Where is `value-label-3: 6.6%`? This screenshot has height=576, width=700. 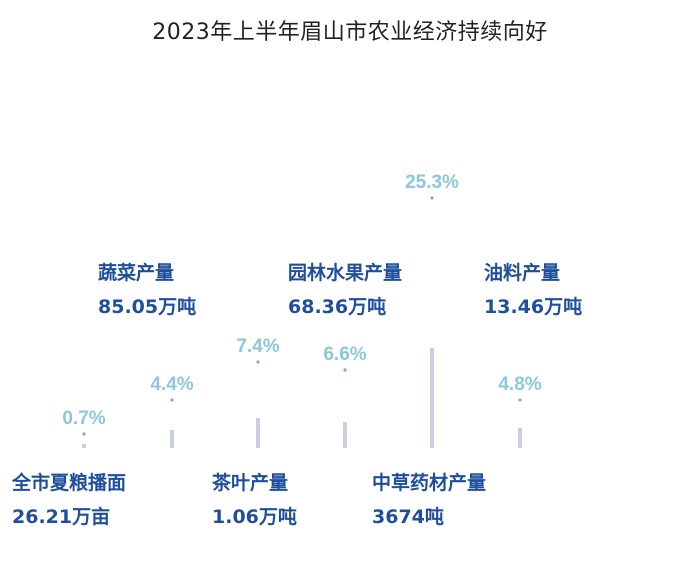
value-label-3: 6.6% is located at coordinates (344, 354).